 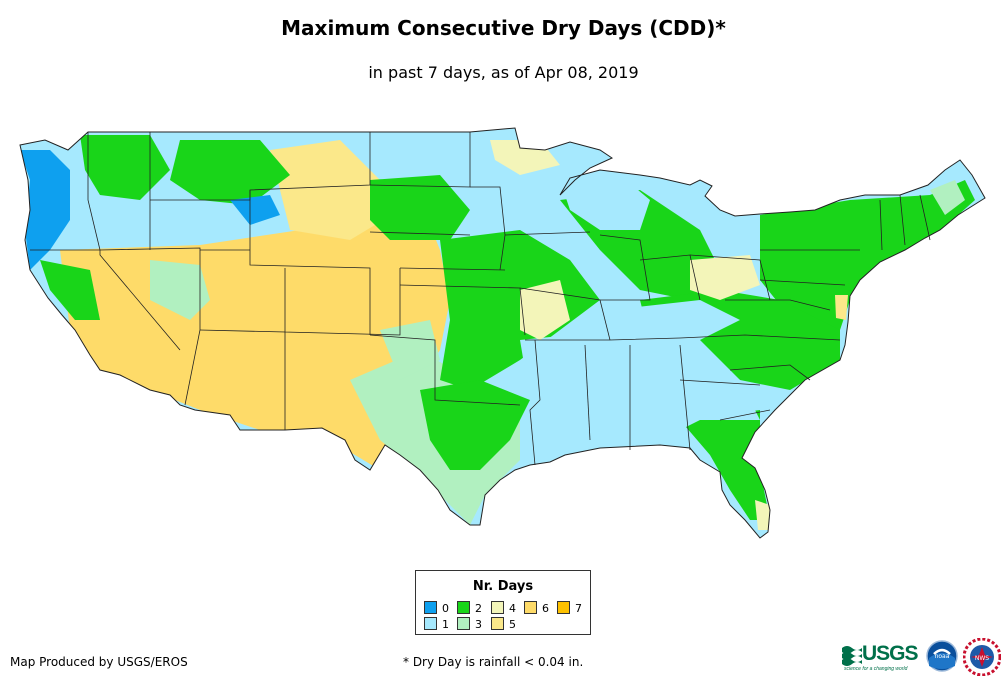 I want to click on legend-label-0: 0, so click(x=445, y=608).